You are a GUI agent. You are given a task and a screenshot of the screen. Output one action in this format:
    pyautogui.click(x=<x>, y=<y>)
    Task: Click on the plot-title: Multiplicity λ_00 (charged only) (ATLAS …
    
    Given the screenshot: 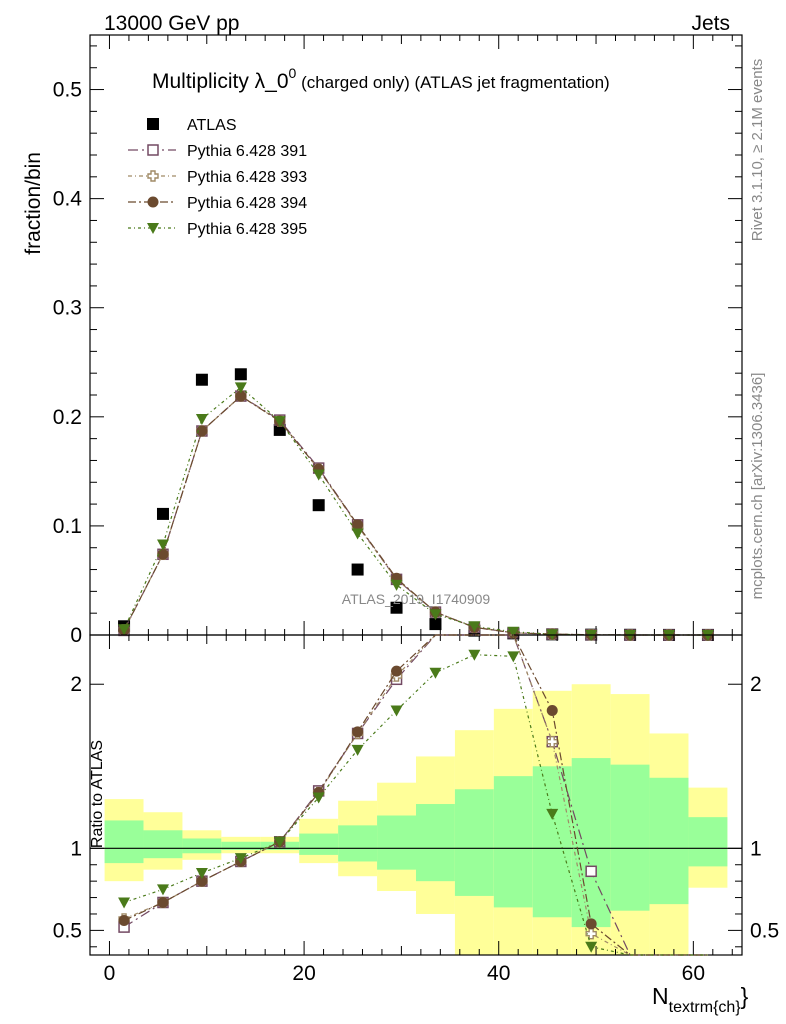 What is the action you would take?
    pyautogui.click(x=381, y=79)
    